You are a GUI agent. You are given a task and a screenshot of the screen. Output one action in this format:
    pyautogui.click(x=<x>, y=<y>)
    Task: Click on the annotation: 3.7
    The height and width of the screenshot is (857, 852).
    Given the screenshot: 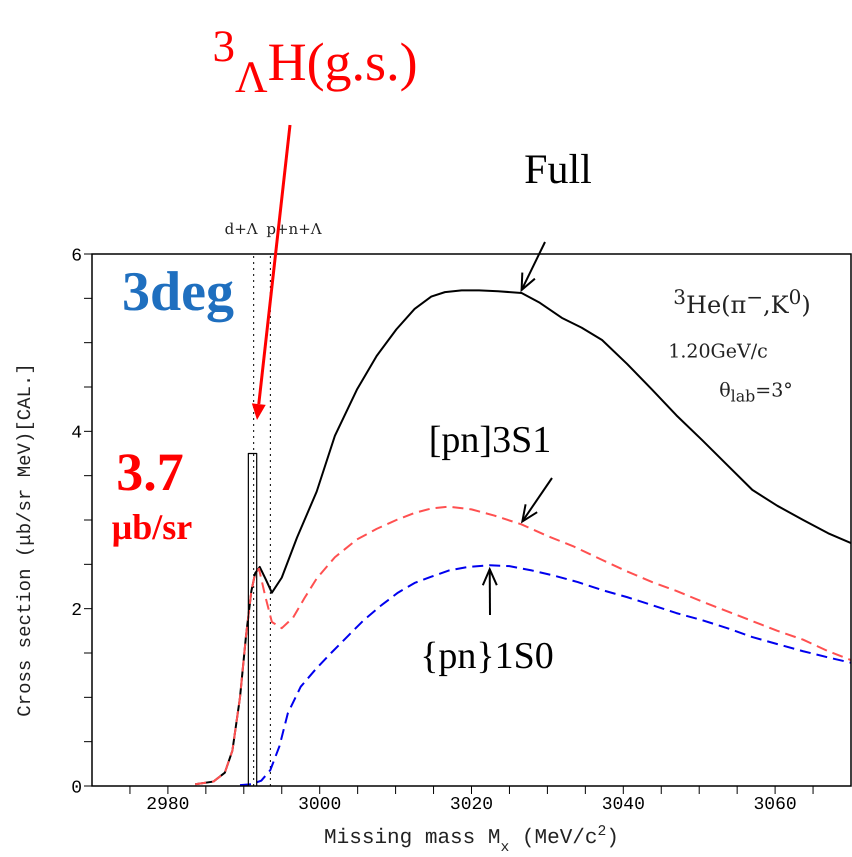 What is the action you would take?
    pyautogui.click(x=150, y=472)
    